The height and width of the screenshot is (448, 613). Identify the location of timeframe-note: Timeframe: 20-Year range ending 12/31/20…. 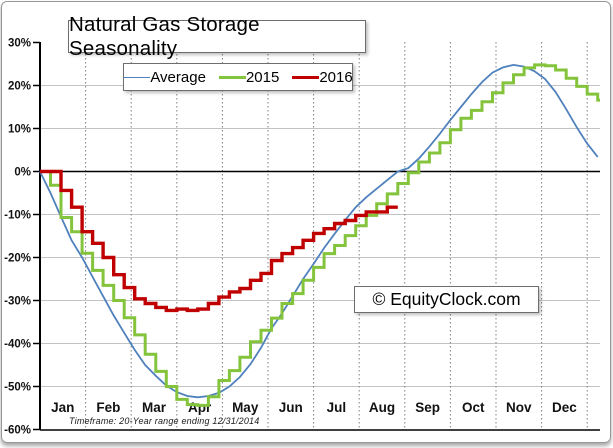
(164, 421).